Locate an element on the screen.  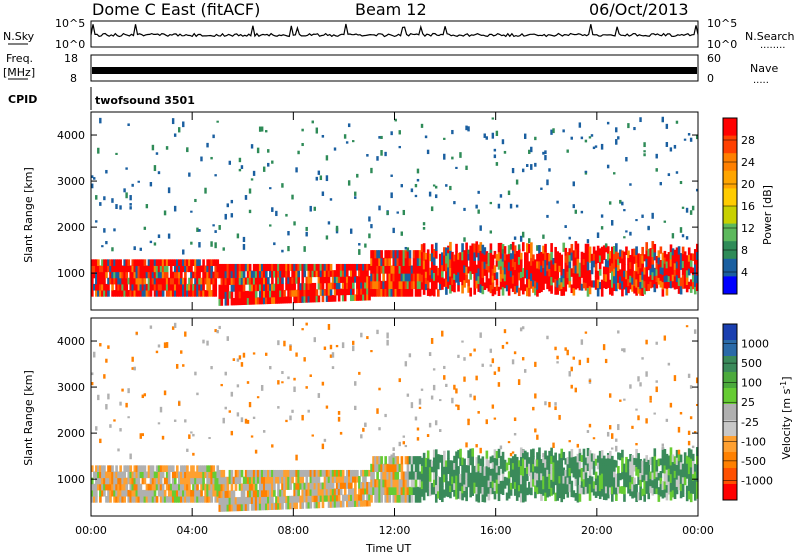
nsearch-label: N.Search is located at coordinates (770, 36).